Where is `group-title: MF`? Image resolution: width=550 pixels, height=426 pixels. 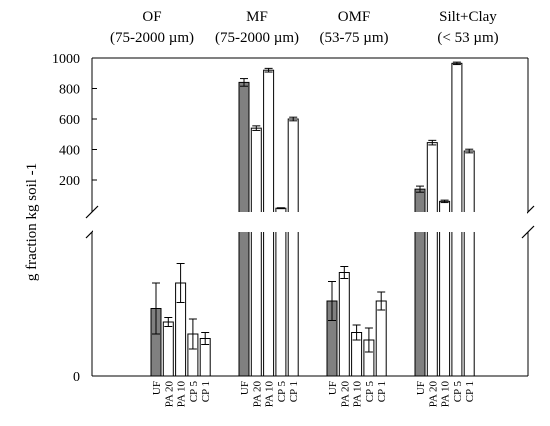 group-title: MF is located at coordinates (257, 17).